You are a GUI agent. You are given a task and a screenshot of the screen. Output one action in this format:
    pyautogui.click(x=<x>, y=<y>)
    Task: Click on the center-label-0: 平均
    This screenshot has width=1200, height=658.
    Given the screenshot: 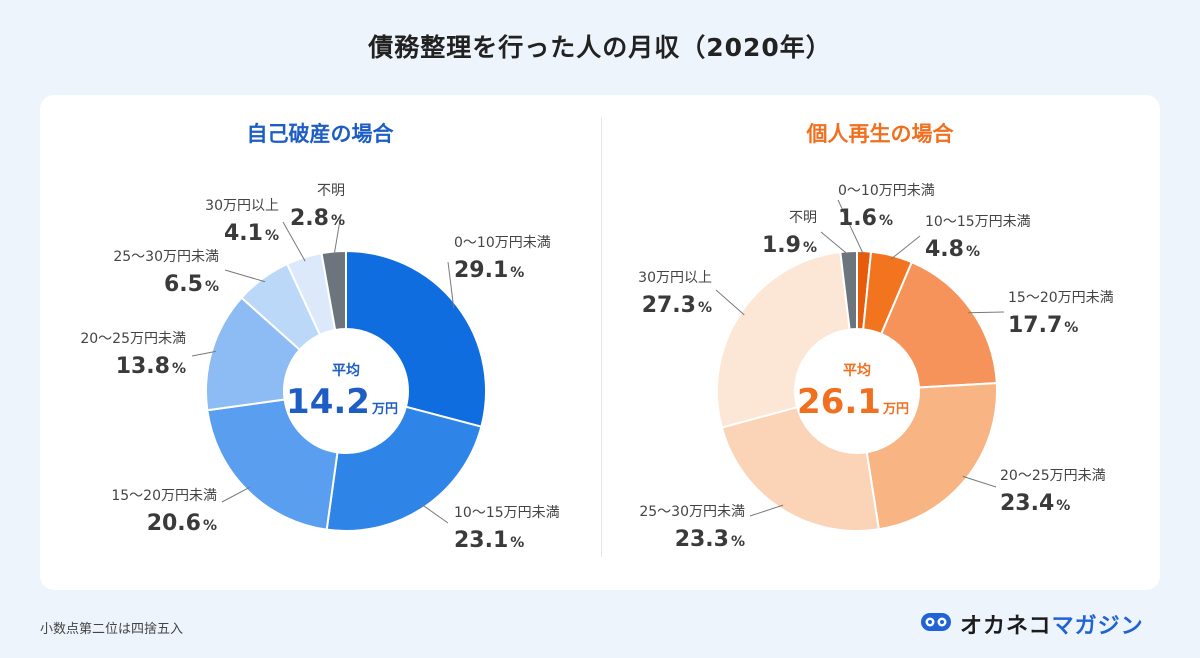 What is the action you would take?
    pyautogui.click(x=346, y=370)
    